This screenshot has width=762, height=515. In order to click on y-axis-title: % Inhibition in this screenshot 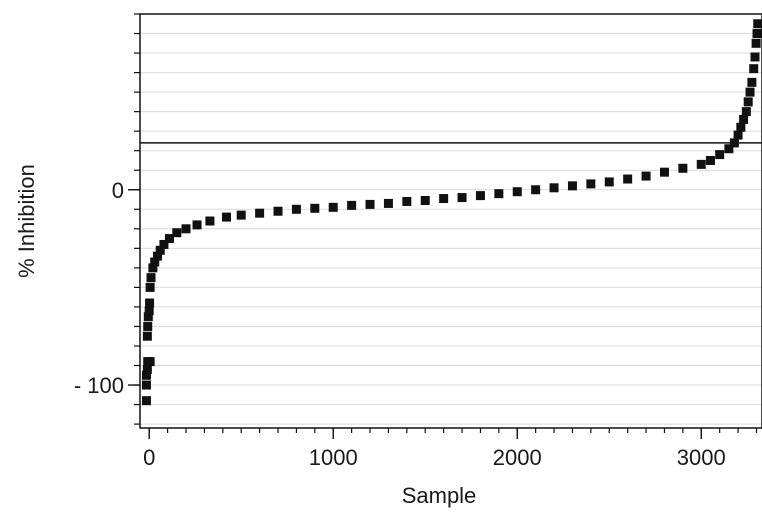, I will do `click(26, 221)`.